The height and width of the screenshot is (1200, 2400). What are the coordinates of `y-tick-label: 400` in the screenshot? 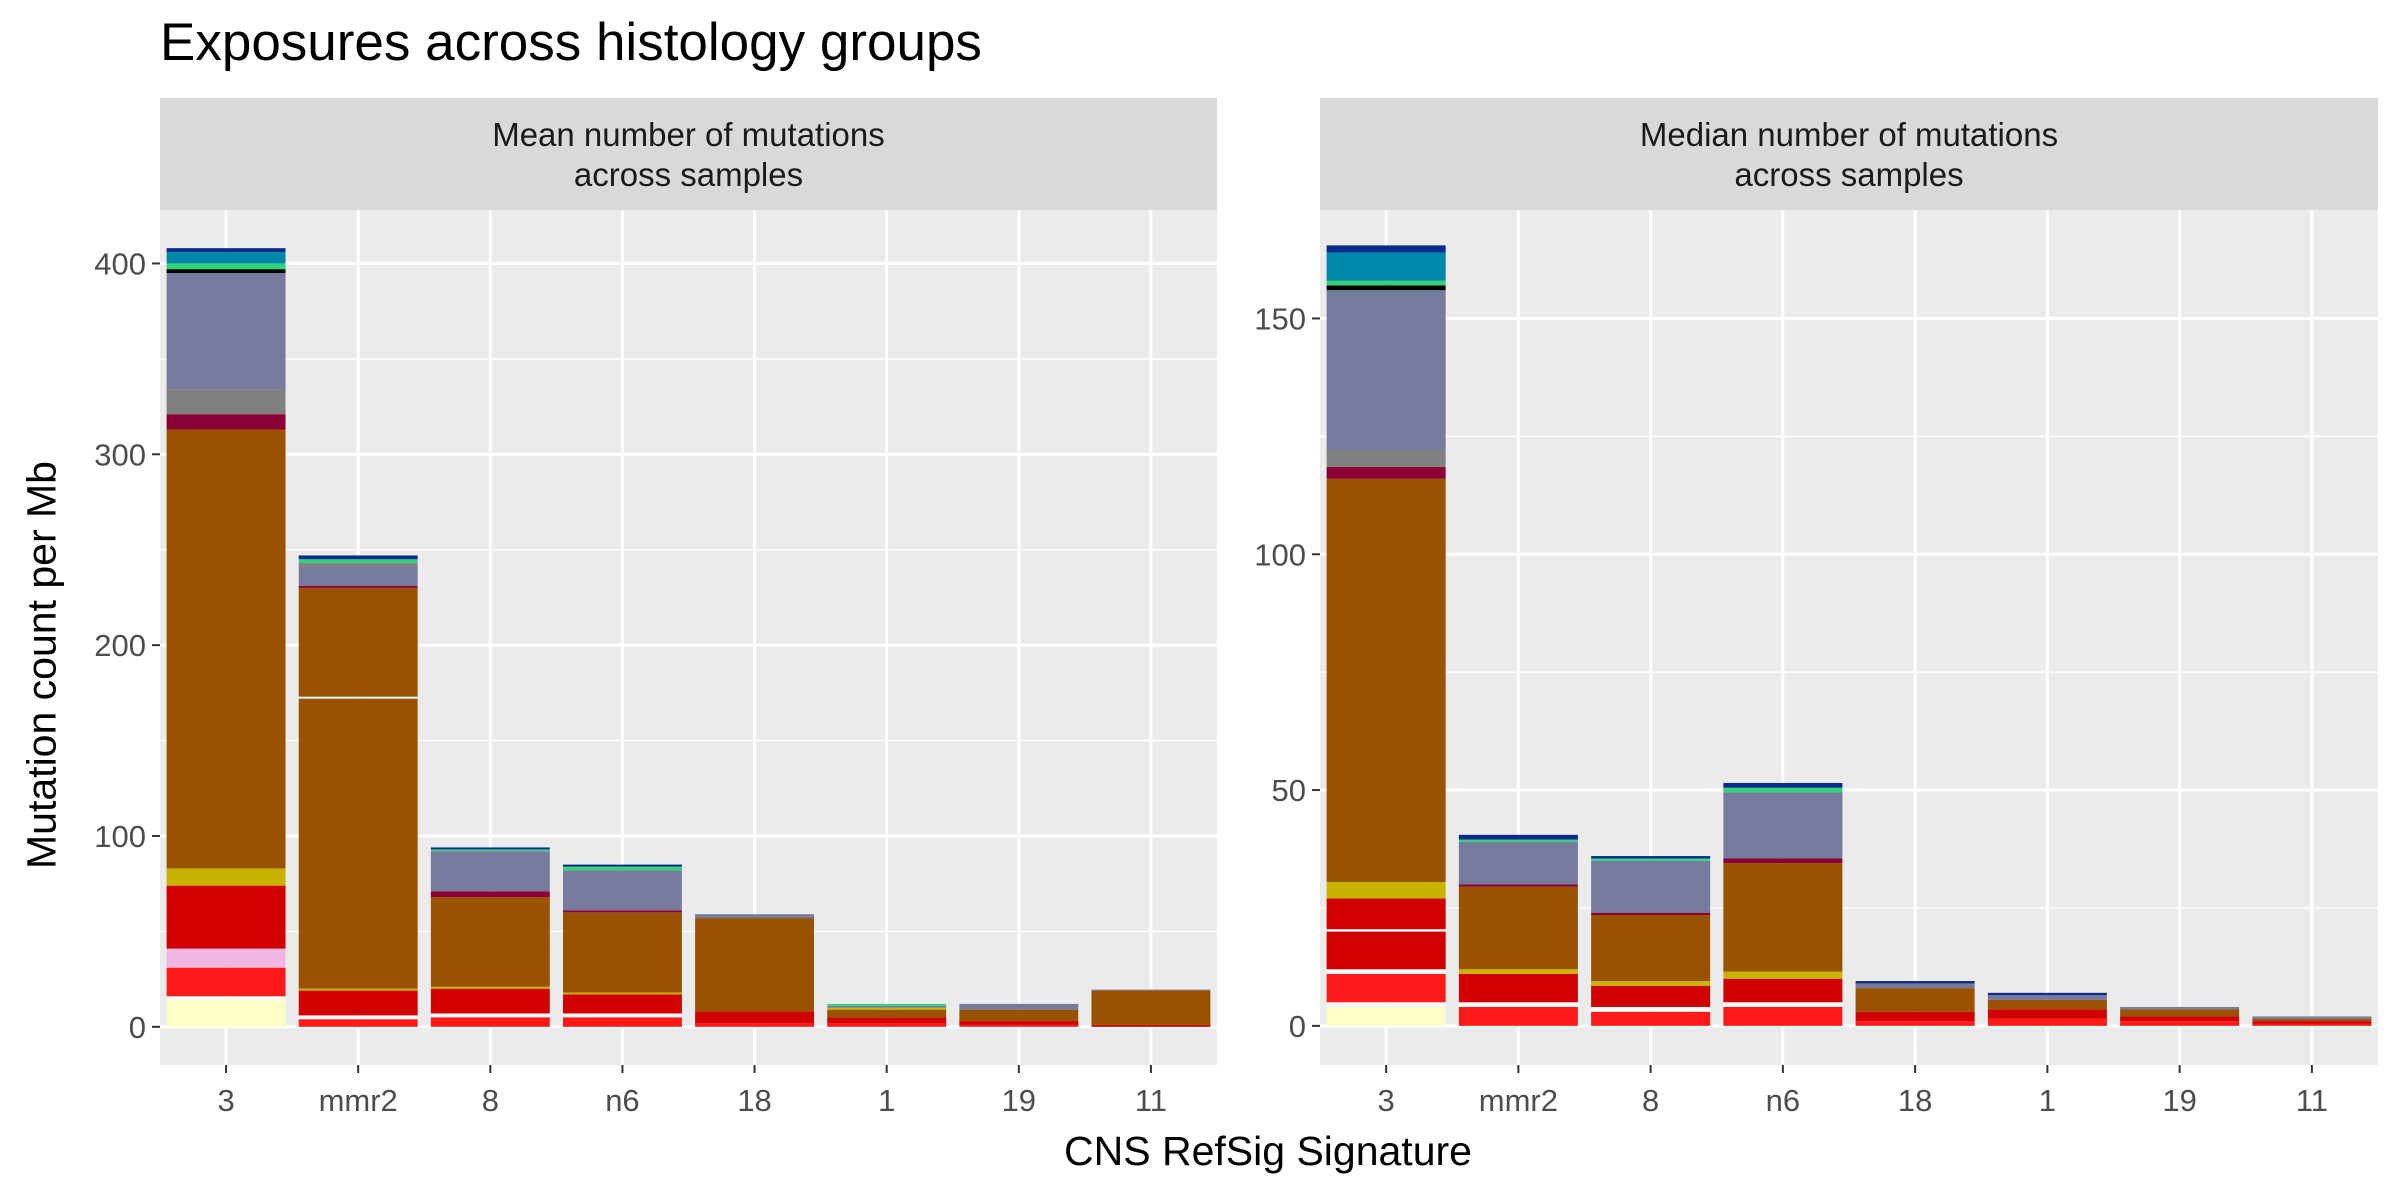 It's located at (120, 263).